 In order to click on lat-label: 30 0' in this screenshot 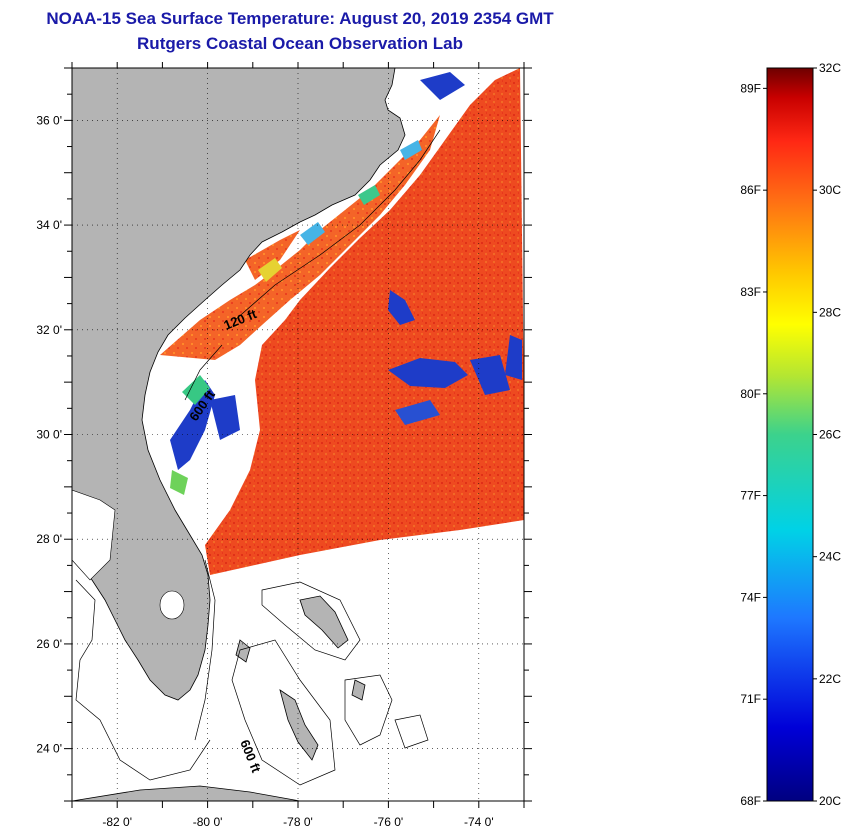, I will do `click(49, 435)`.